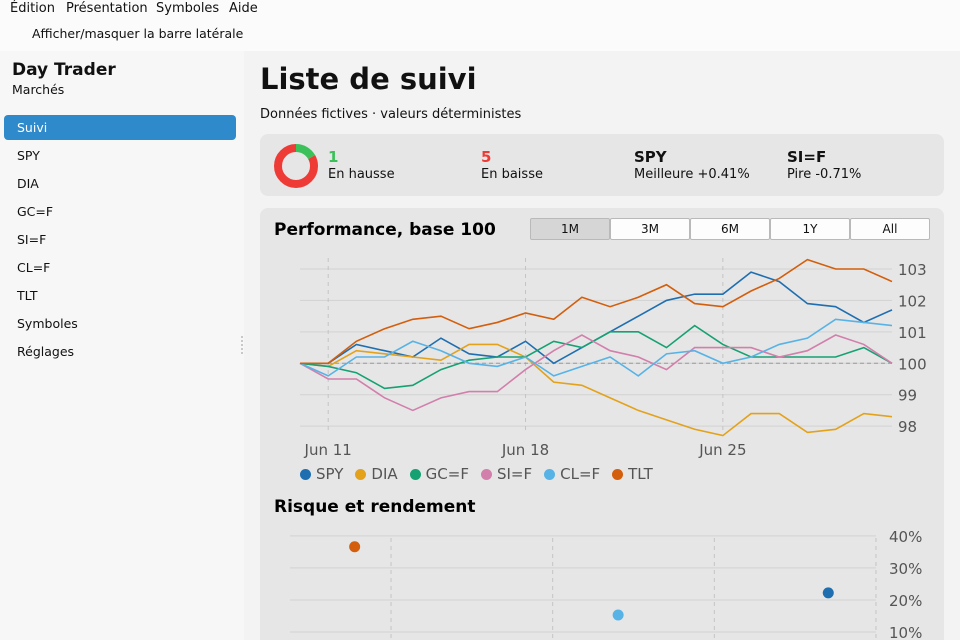 This screenshot has height=640, width=960. Describe the element at coordinates (138, 33) in the screenshot. I see `toggle-sidebar: Afficher/masquer la barre latérale` at that location.